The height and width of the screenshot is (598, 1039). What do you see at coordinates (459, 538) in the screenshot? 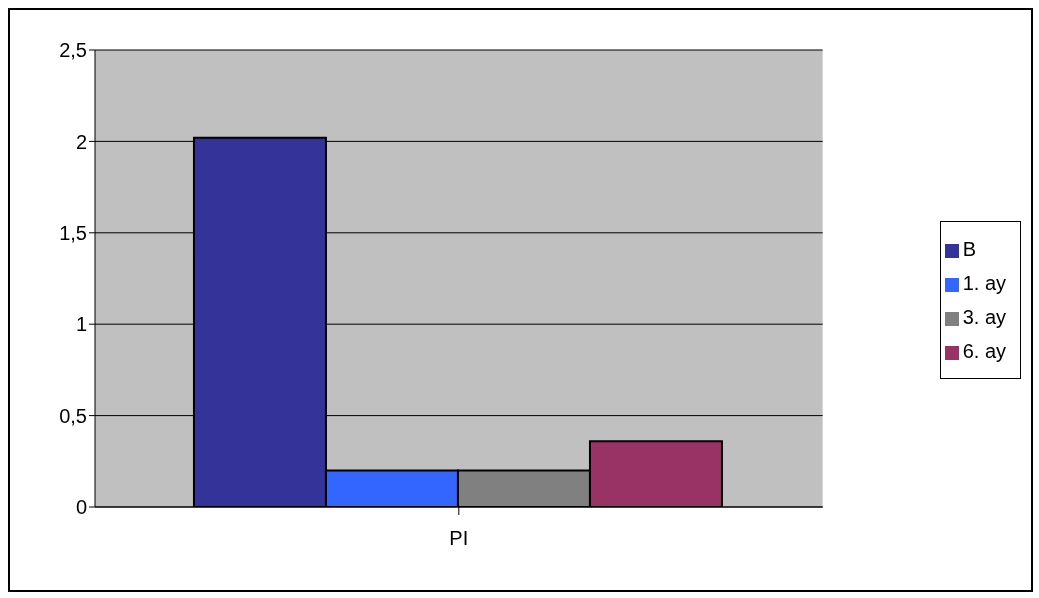
I see `x-tick-label: PI` at bounding box center [459, 538].